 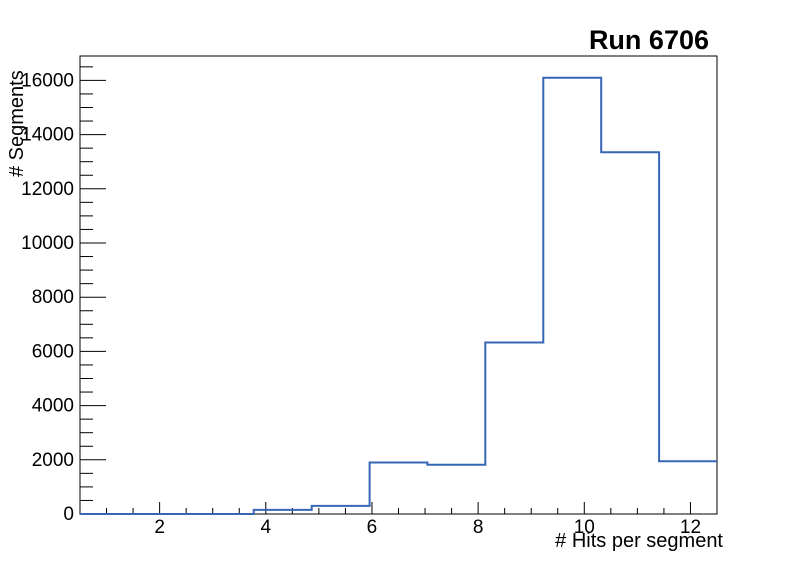 I want to click on x-tick-label: 6, so click(x=372, y=527).